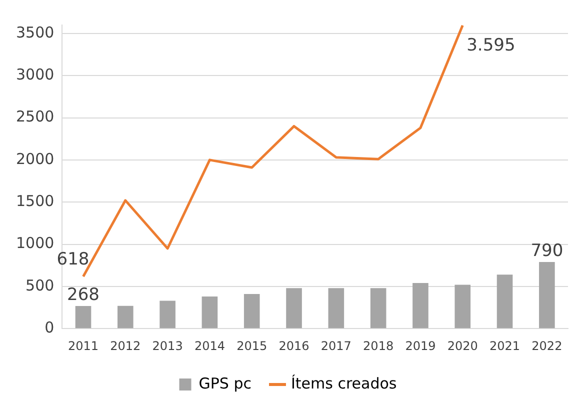  I want to click on x-tick-label: 2022, so click(547, 345).